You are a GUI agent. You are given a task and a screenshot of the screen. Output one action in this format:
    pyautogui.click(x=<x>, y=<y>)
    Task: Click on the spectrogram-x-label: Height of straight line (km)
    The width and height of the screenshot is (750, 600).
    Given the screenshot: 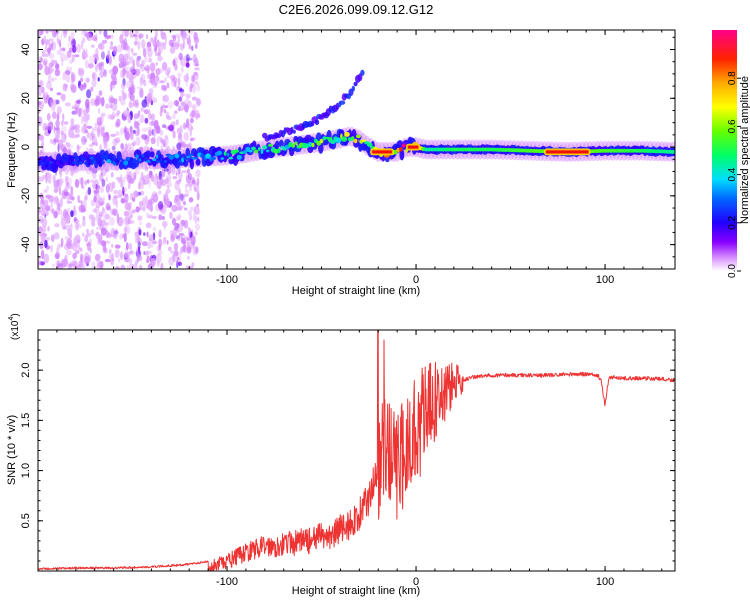 What is the action you would take?
    pyautogui.click(x=356, y=291)
    